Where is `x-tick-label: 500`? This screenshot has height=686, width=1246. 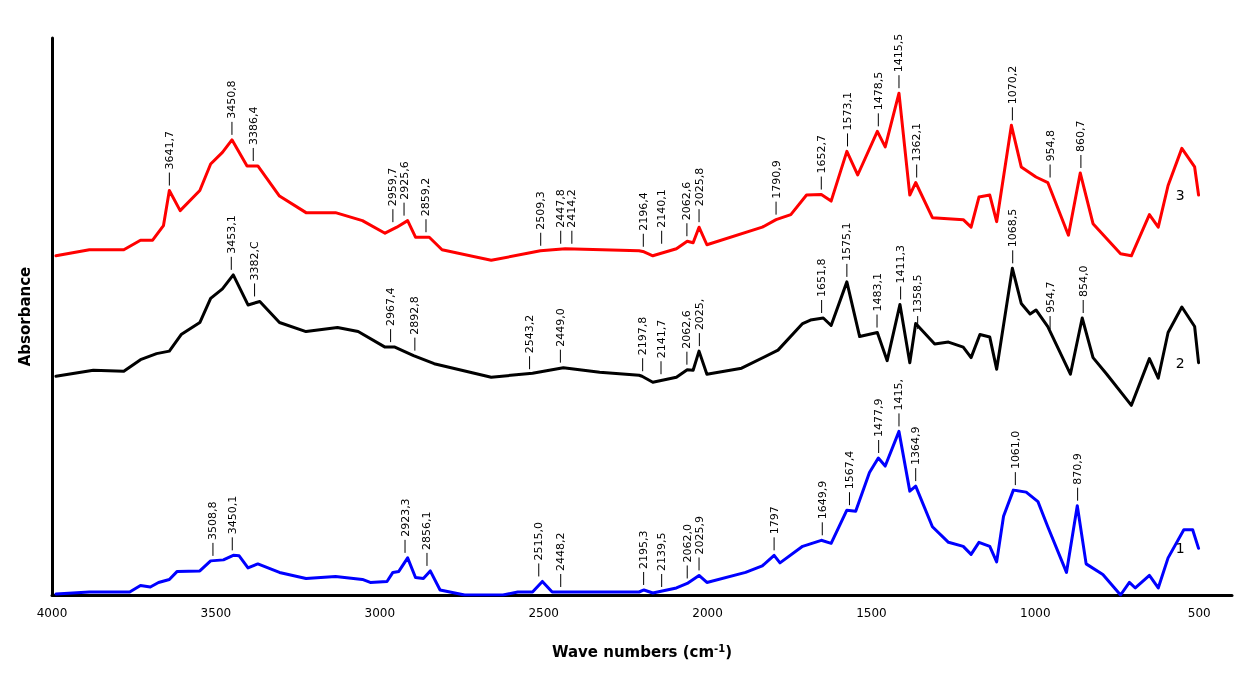 x-tick-label: 500 is located at coordinates (1199, 613).